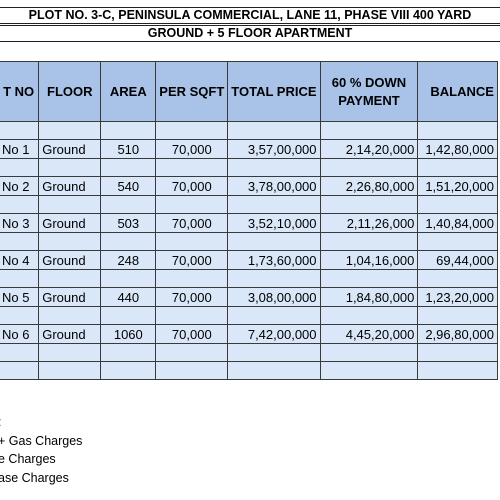 This screenshot has width=500, height=500. What do you see at coordinates (250, 33) in the screenshot?
I see `sheet-subtitle: GROUND + 5 FLOOR APARTMENT` at bounding box center [250, 33].